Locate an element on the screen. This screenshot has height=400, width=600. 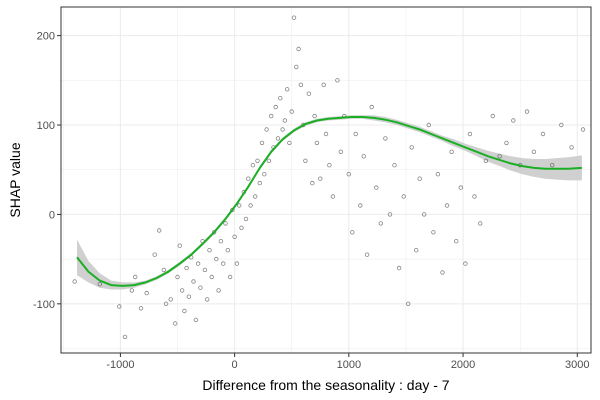
x-tick-label: 0 is located at coordinates (235, 365).